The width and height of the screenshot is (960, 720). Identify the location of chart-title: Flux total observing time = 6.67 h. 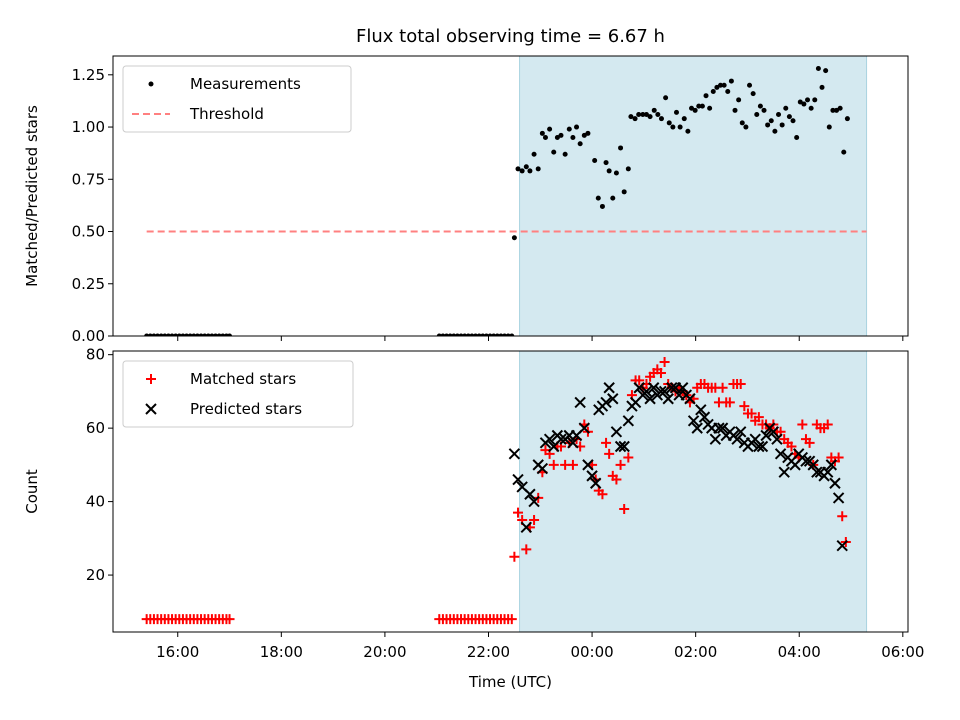
(510, 36).